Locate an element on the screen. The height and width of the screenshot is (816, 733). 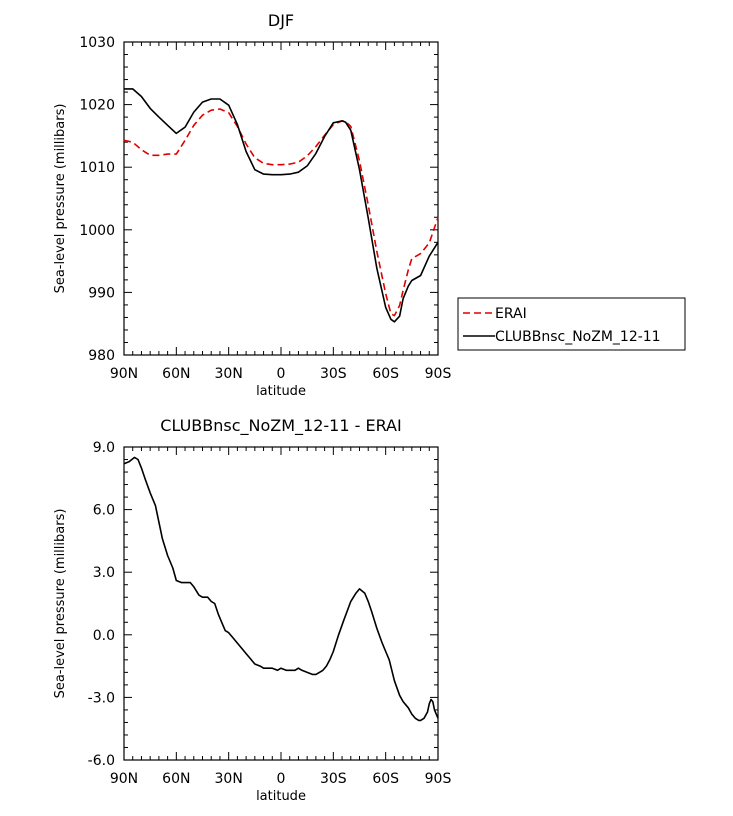
y-tick-label: 3.0 is located at coordinates (104, 573).